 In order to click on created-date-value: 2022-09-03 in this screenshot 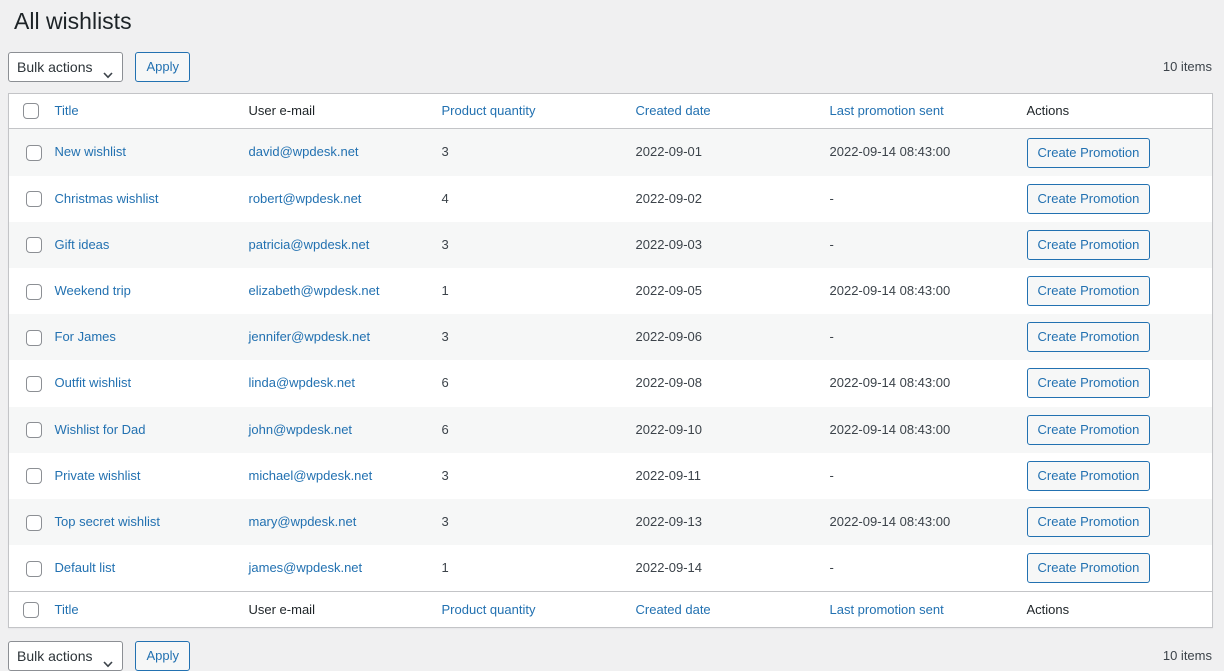, I will do `click(669, 244)`.